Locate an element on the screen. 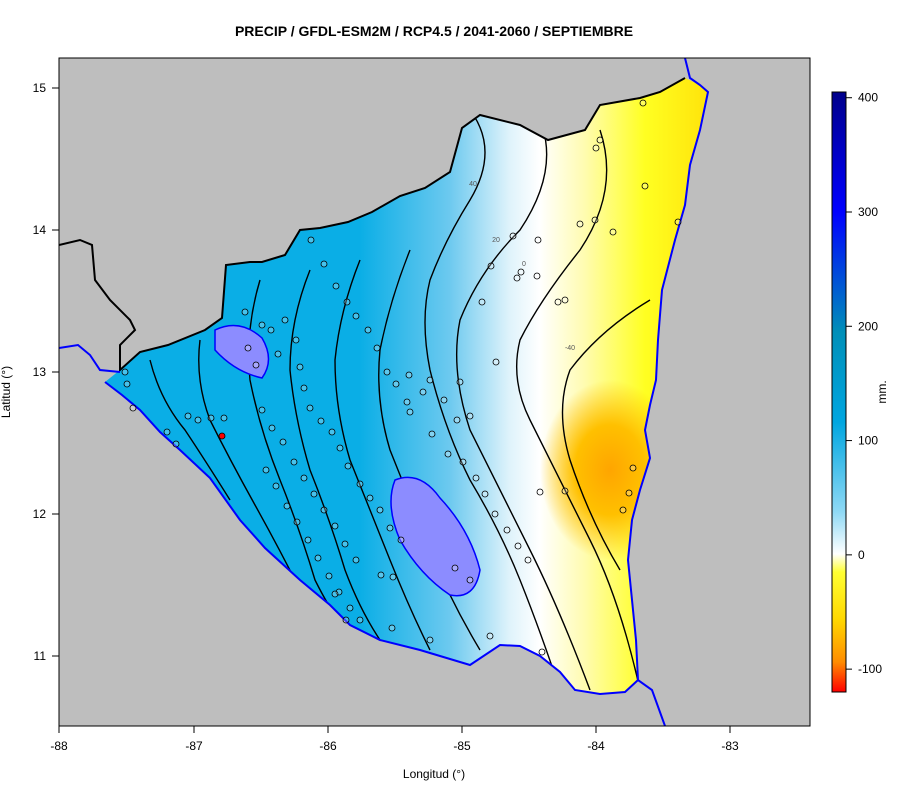 The image size is (900, 800). y-tick-label: 14 is located at coordinates (40, 230).